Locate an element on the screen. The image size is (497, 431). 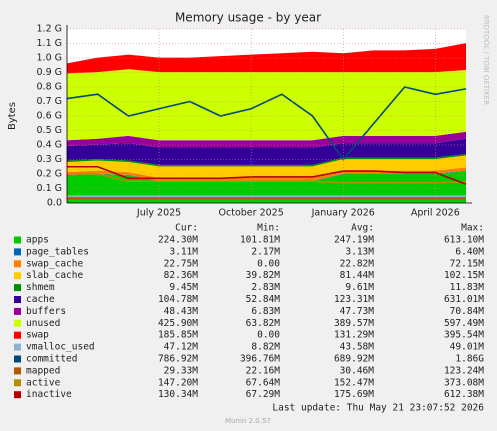
stats-value: 224.30M is located at coordinates (178, 240).